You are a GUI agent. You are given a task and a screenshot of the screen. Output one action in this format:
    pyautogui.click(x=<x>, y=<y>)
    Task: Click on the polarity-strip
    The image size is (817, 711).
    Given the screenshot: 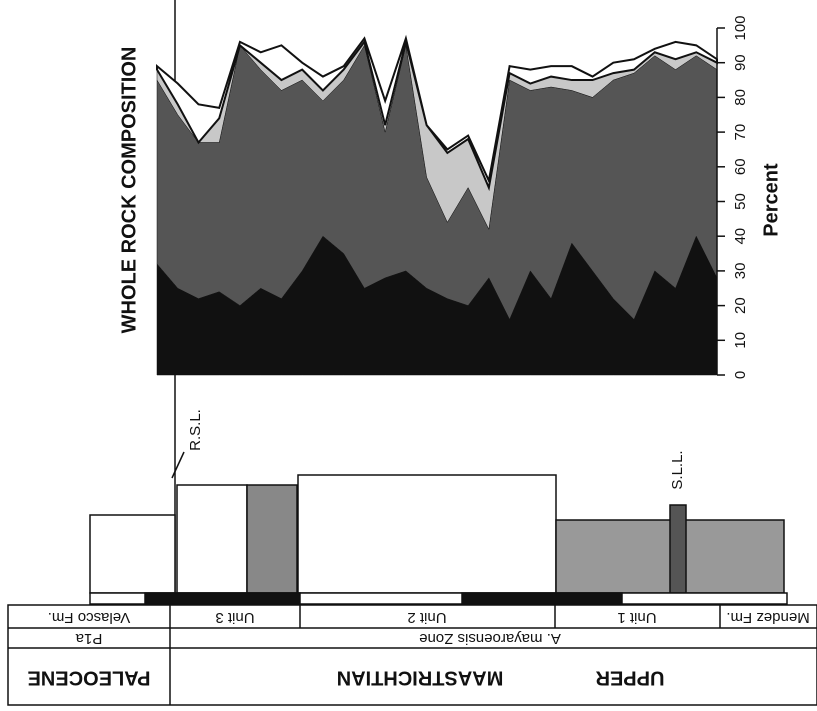 What is the action you would take?
    pyautogui.click(x=438, y=598)
    